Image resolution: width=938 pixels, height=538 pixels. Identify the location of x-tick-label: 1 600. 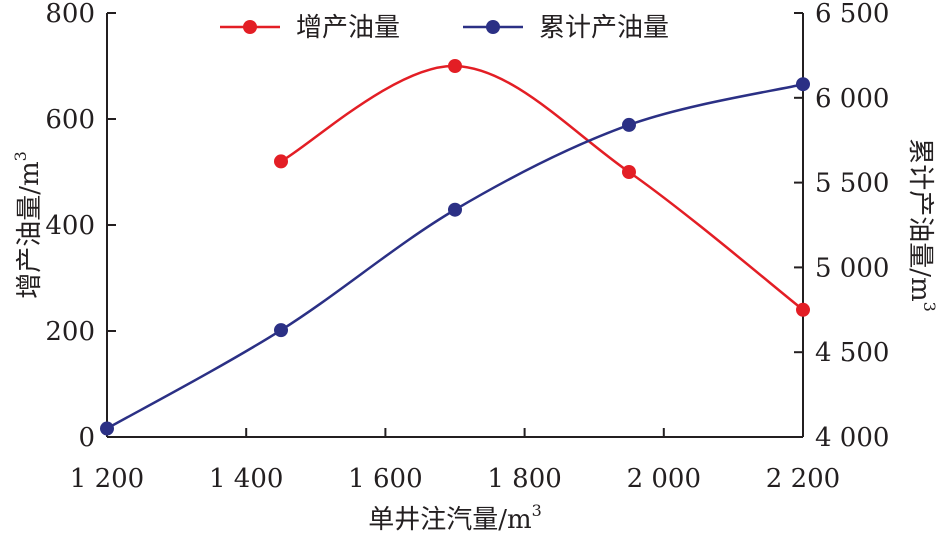
(385, 479).